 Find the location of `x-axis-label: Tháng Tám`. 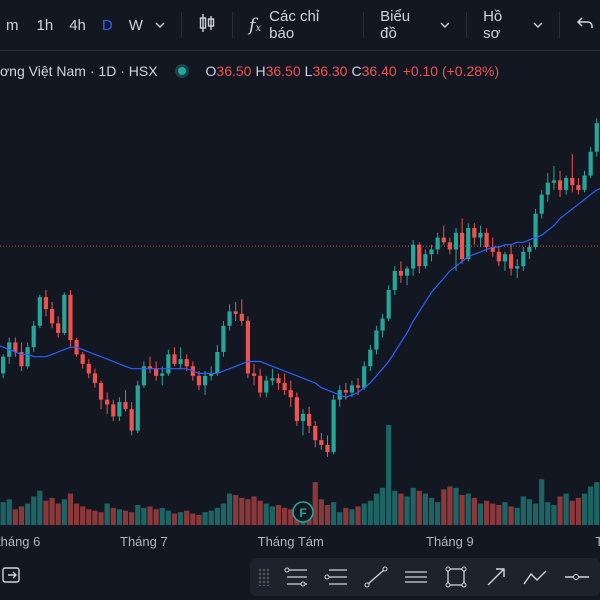

x-axis-label: Tháng Tám is located at coordinates (291, 541).